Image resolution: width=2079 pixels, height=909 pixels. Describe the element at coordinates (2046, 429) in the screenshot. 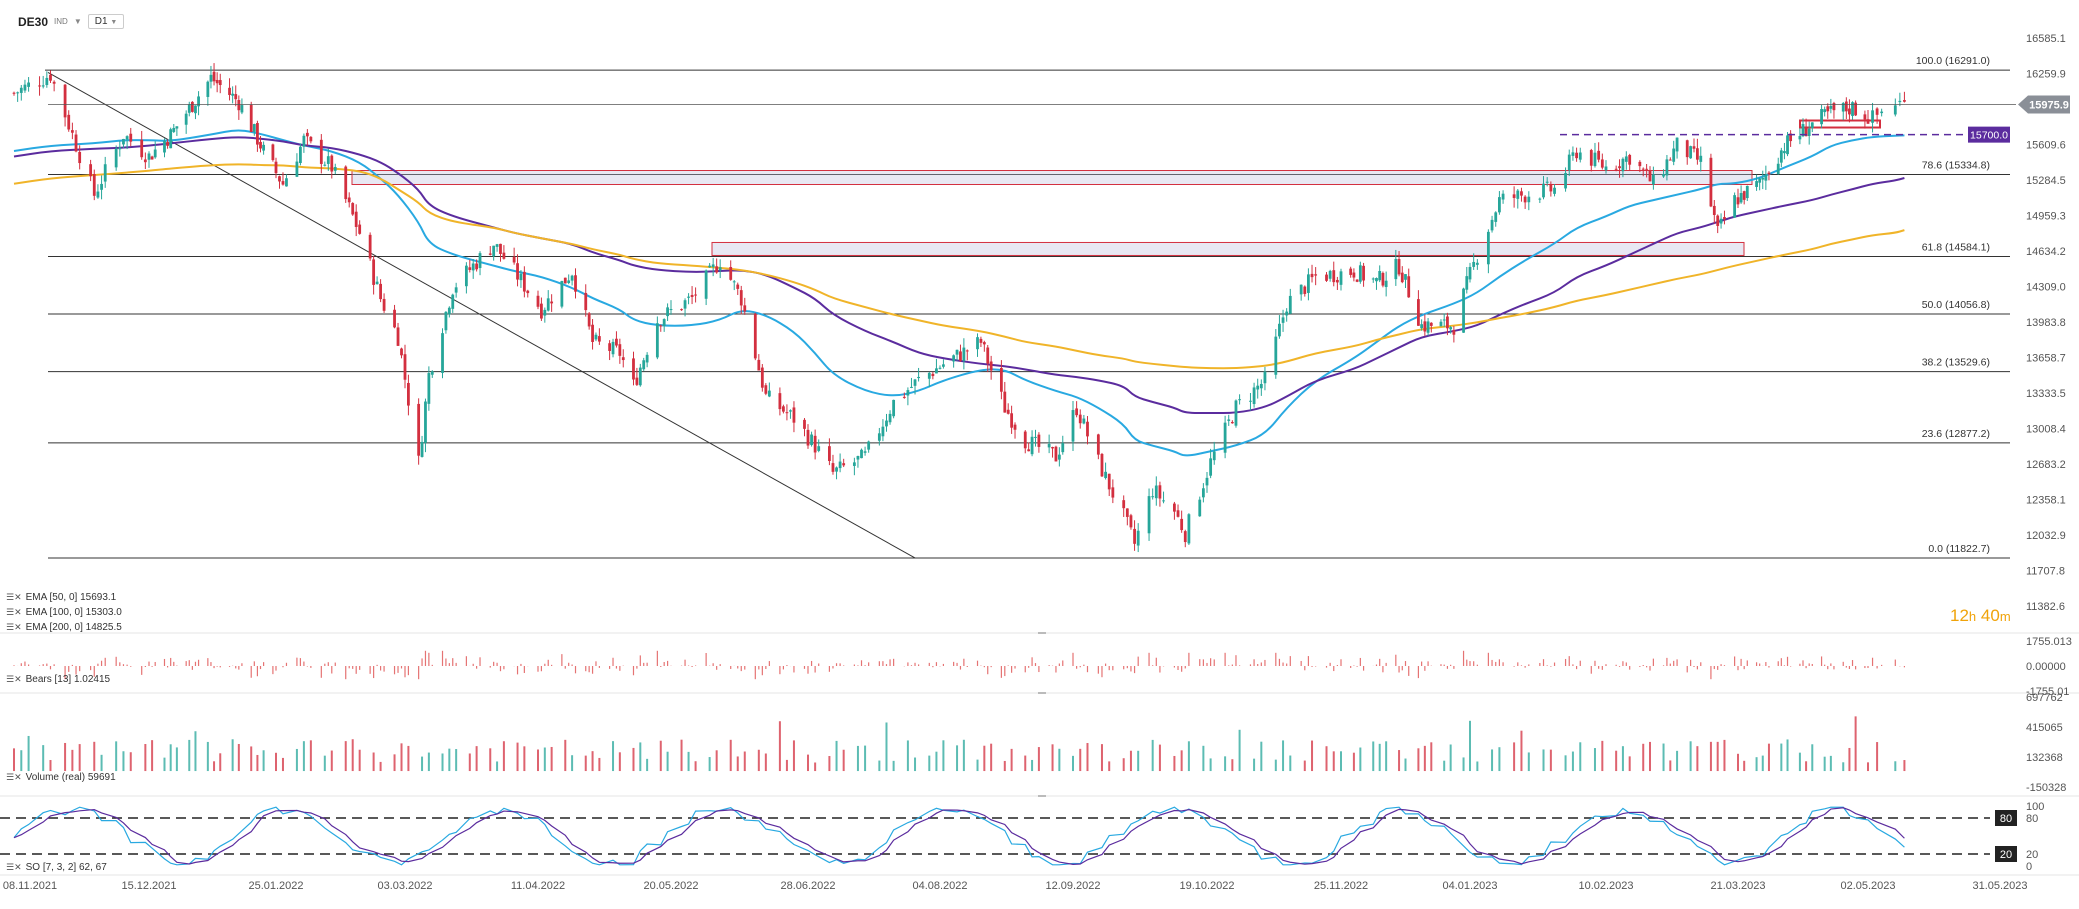

I see `y-tick-label: 13008.4` at that location.